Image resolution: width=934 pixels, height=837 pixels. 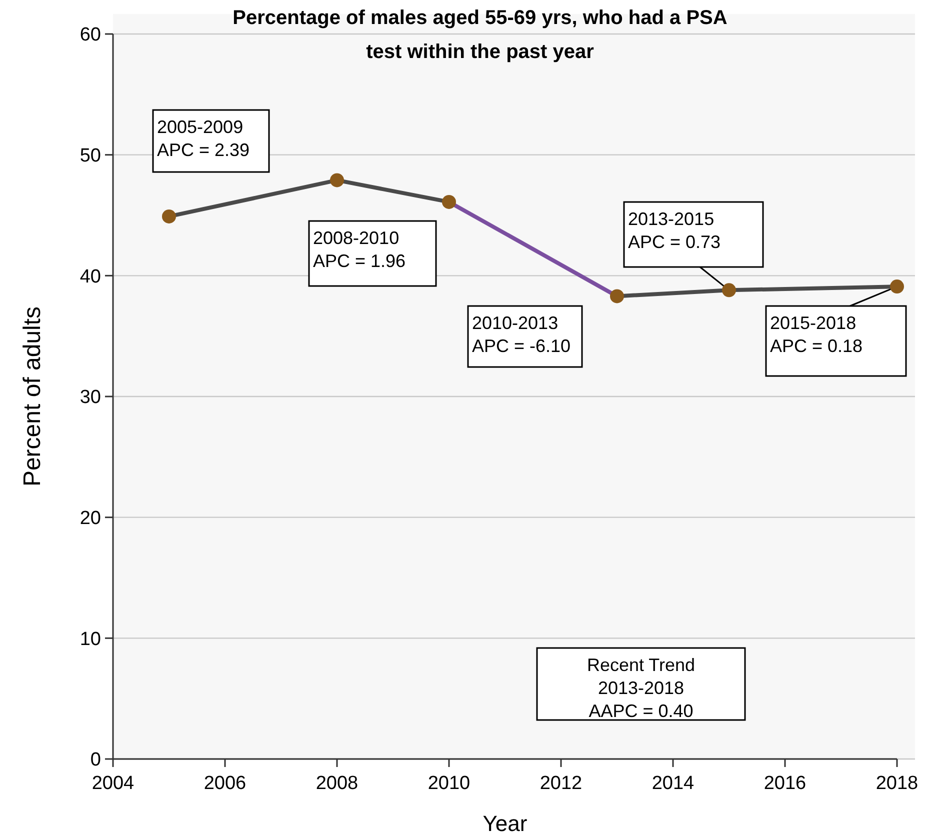 What do you see at coordinates (203, 138) in the screenshot?
I see `annotation: 2005-2009 APC = 2.39` at bounding box center [203, 138].